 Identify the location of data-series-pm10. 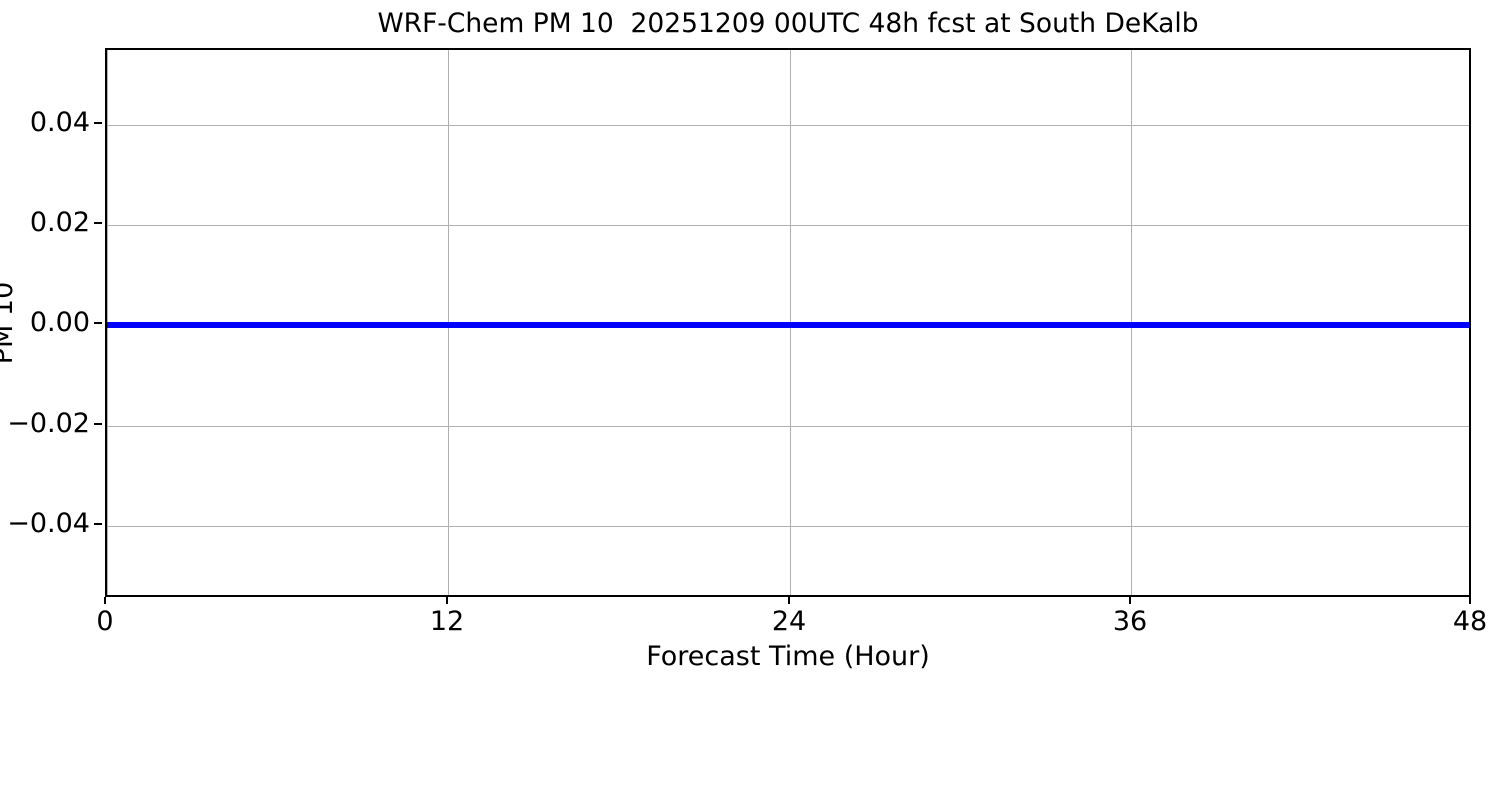
(788, 325).